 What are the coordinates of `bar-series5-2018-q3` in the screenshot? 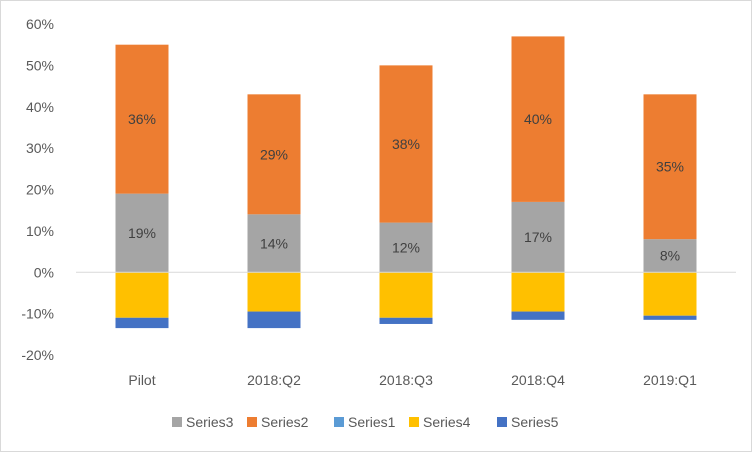 It's located at (406, 320).